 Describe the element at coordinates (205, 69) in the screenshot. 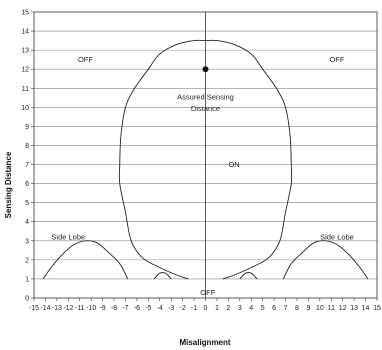

I see `assured-sensing-point` at that location.